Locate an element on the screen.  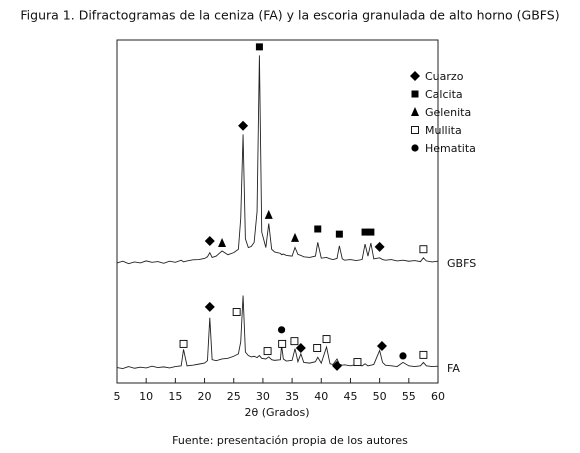
x-tick-label: 55 is located at coordinates (409, 396).